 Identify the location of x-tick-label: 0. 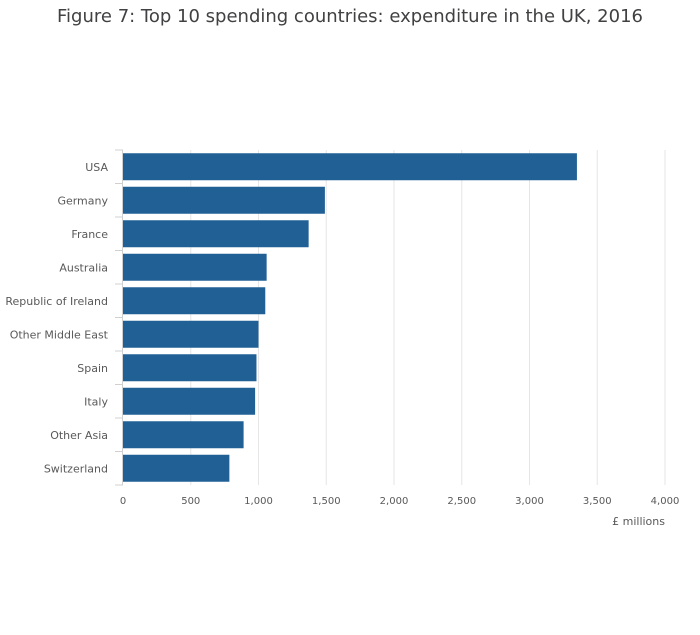
(123, 501).